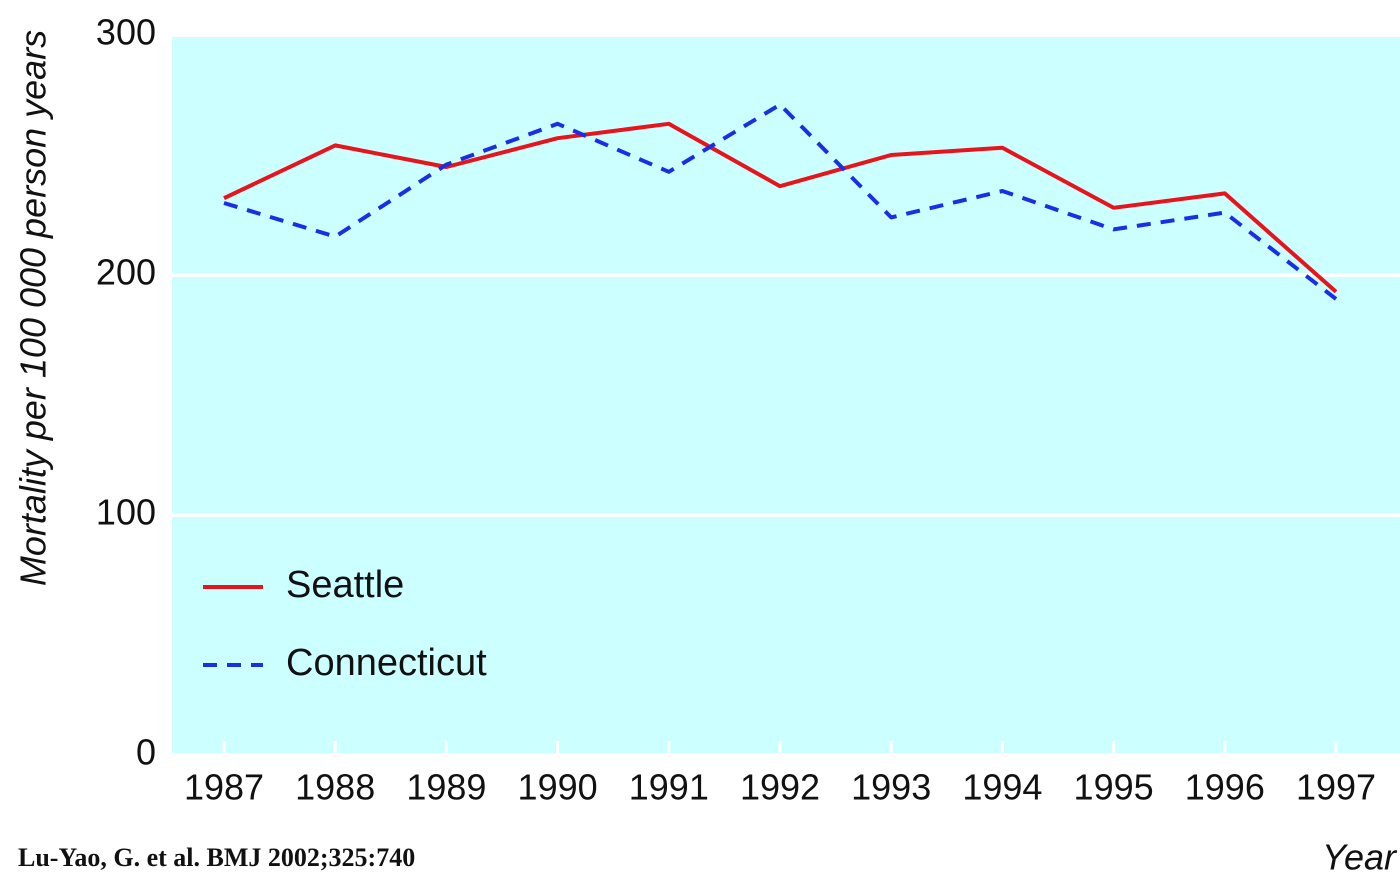 This screenshot has height=881, width=1400. I want to click on x-tick-label: 1987, so click(224, 787).